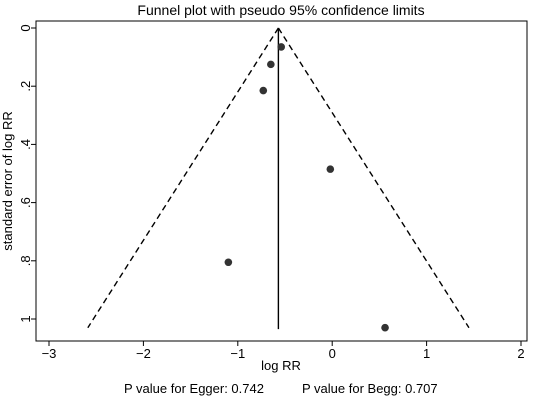 This screenshot has width=533, height=404. Describe the element at coordinates (237, 353) in the screenshot. I see `x-tick-label: −1` at that location.